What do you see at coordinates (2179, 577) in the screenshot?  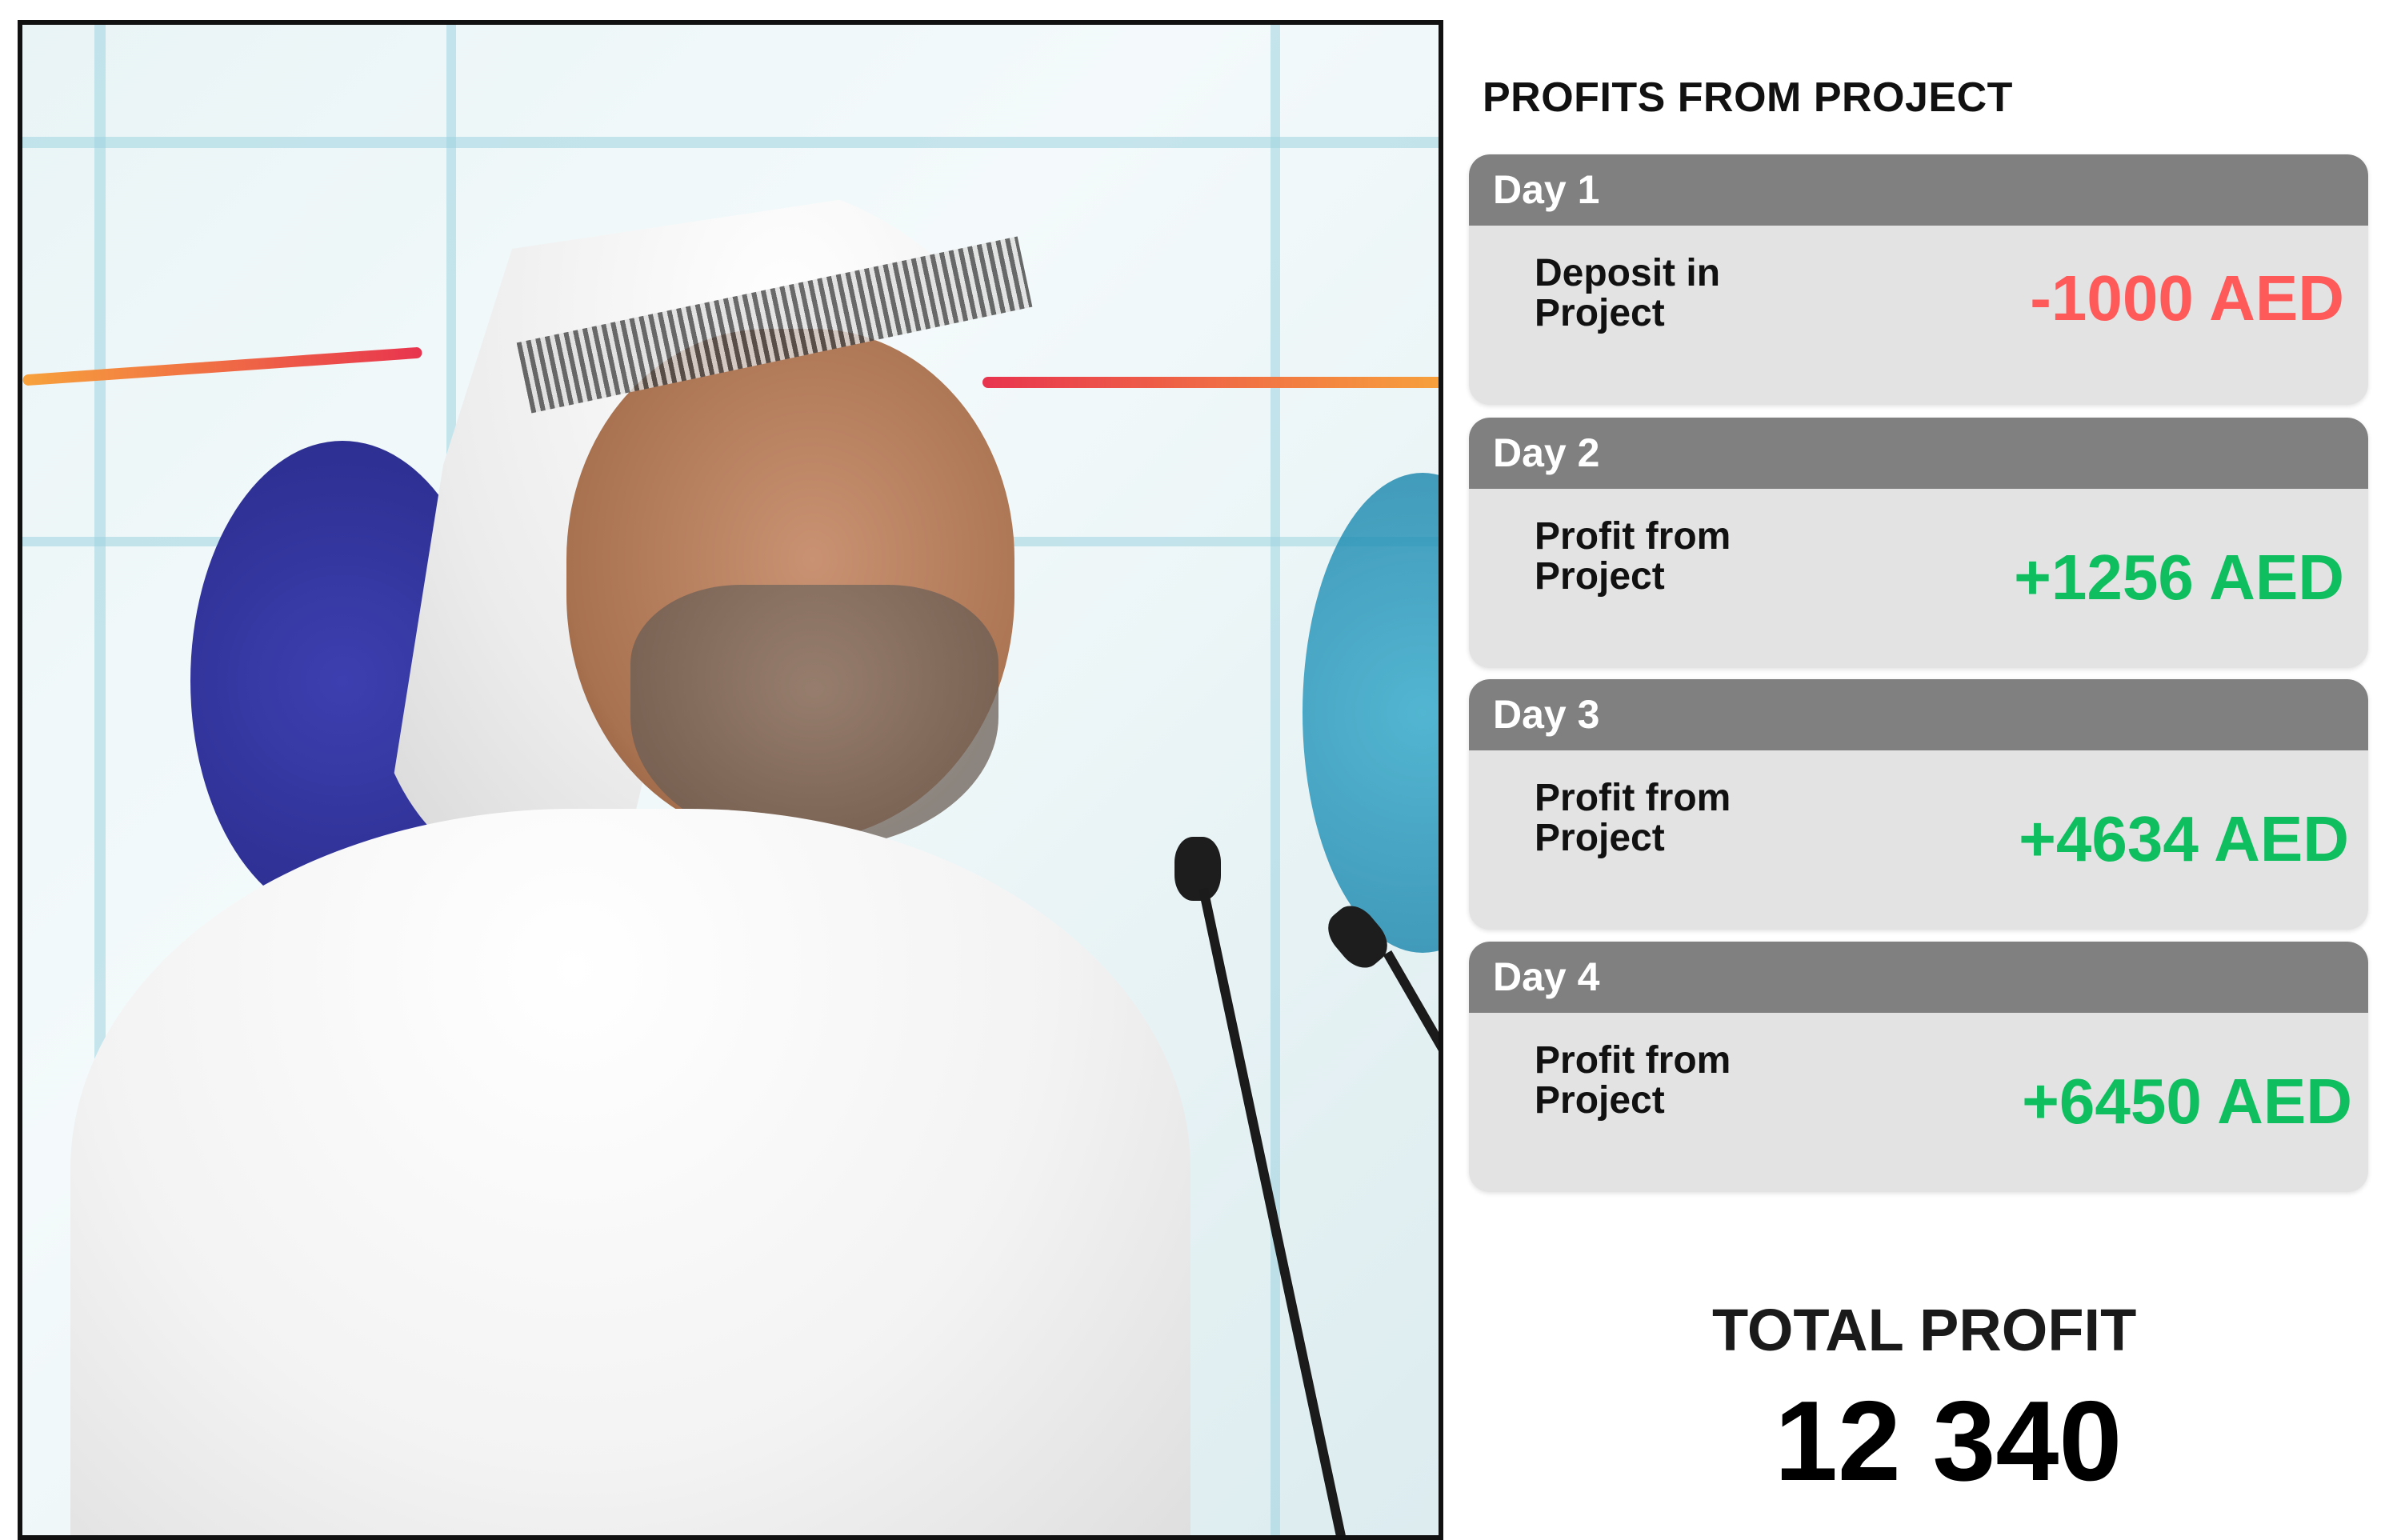 I see `entry-amount: +1256 AED` at bounding box center [2179, 577].